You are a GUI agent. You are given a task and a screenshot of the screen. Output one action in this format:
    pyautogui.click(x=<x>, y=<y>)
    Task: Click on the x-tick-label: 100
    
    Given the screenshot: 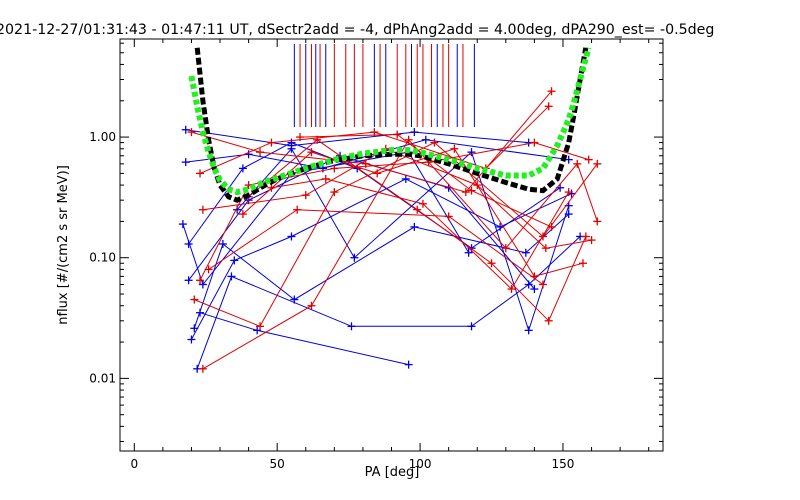 What is the action you would take?
    pyautogui.click(x=420, y=464)
    